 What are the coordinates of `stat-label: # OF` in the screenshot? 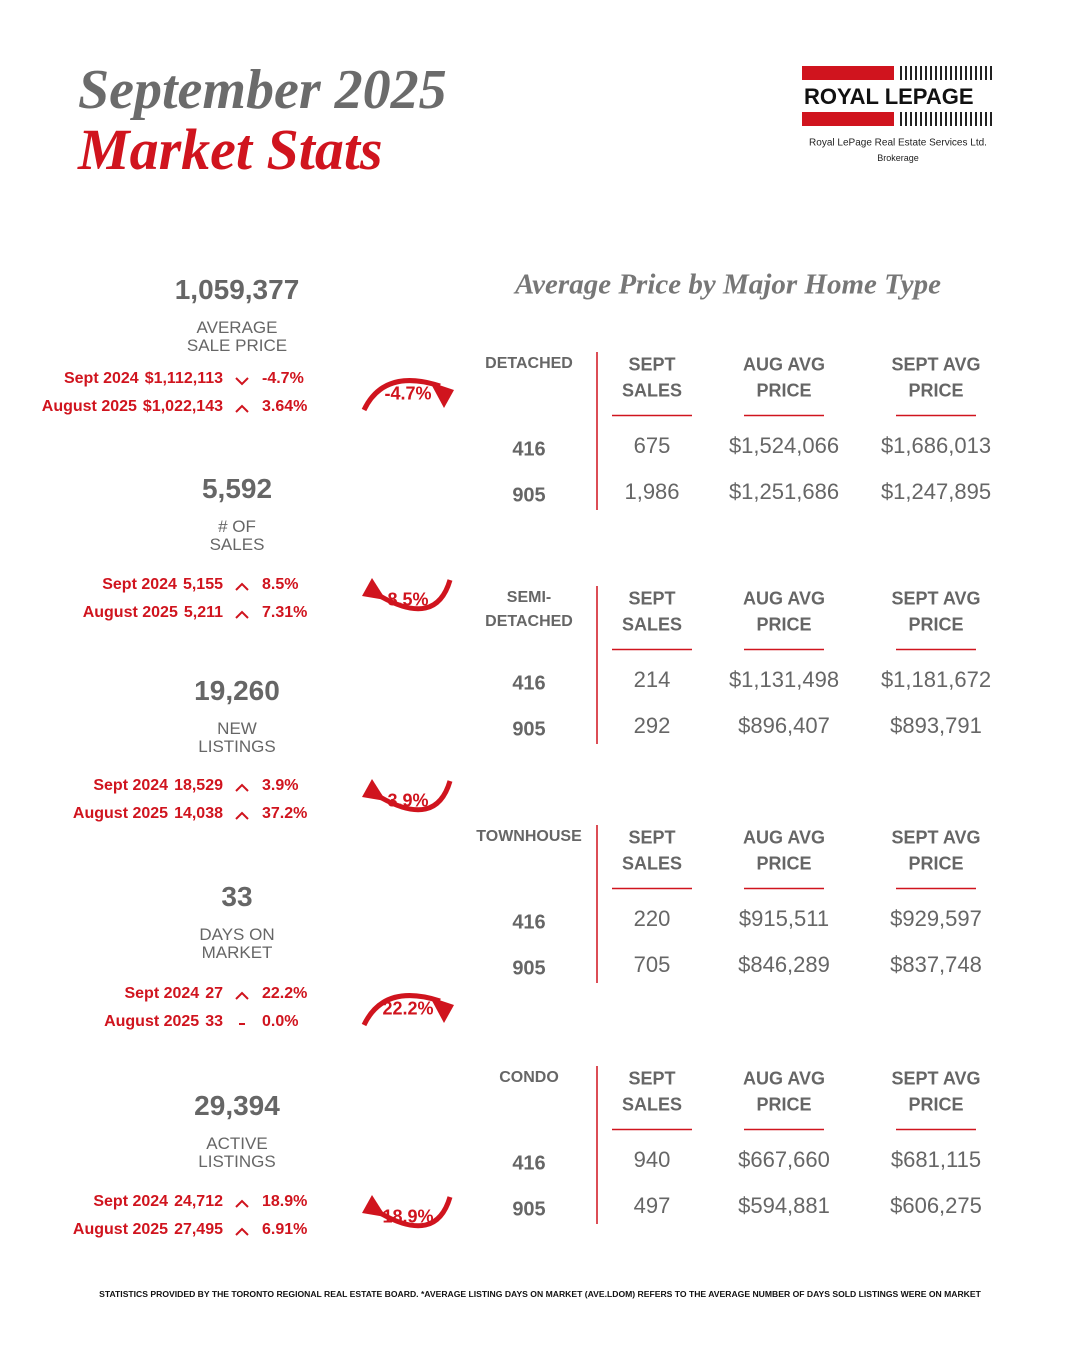 It's located at (237, 526).